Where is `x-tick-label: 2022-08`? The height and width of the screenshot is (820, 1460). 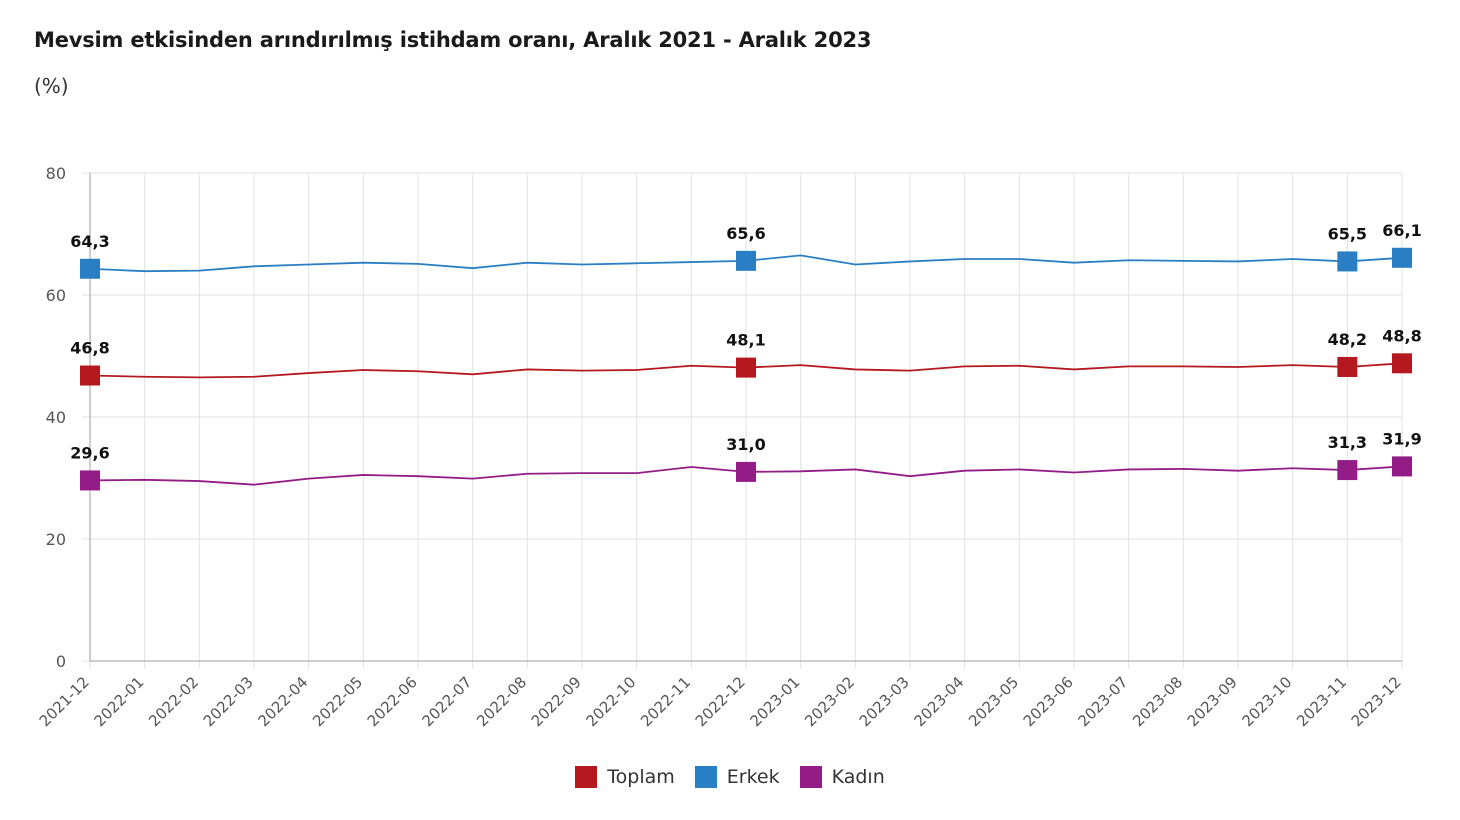
x-tick-label: 2022-08 is located at coordinates (501, 701).